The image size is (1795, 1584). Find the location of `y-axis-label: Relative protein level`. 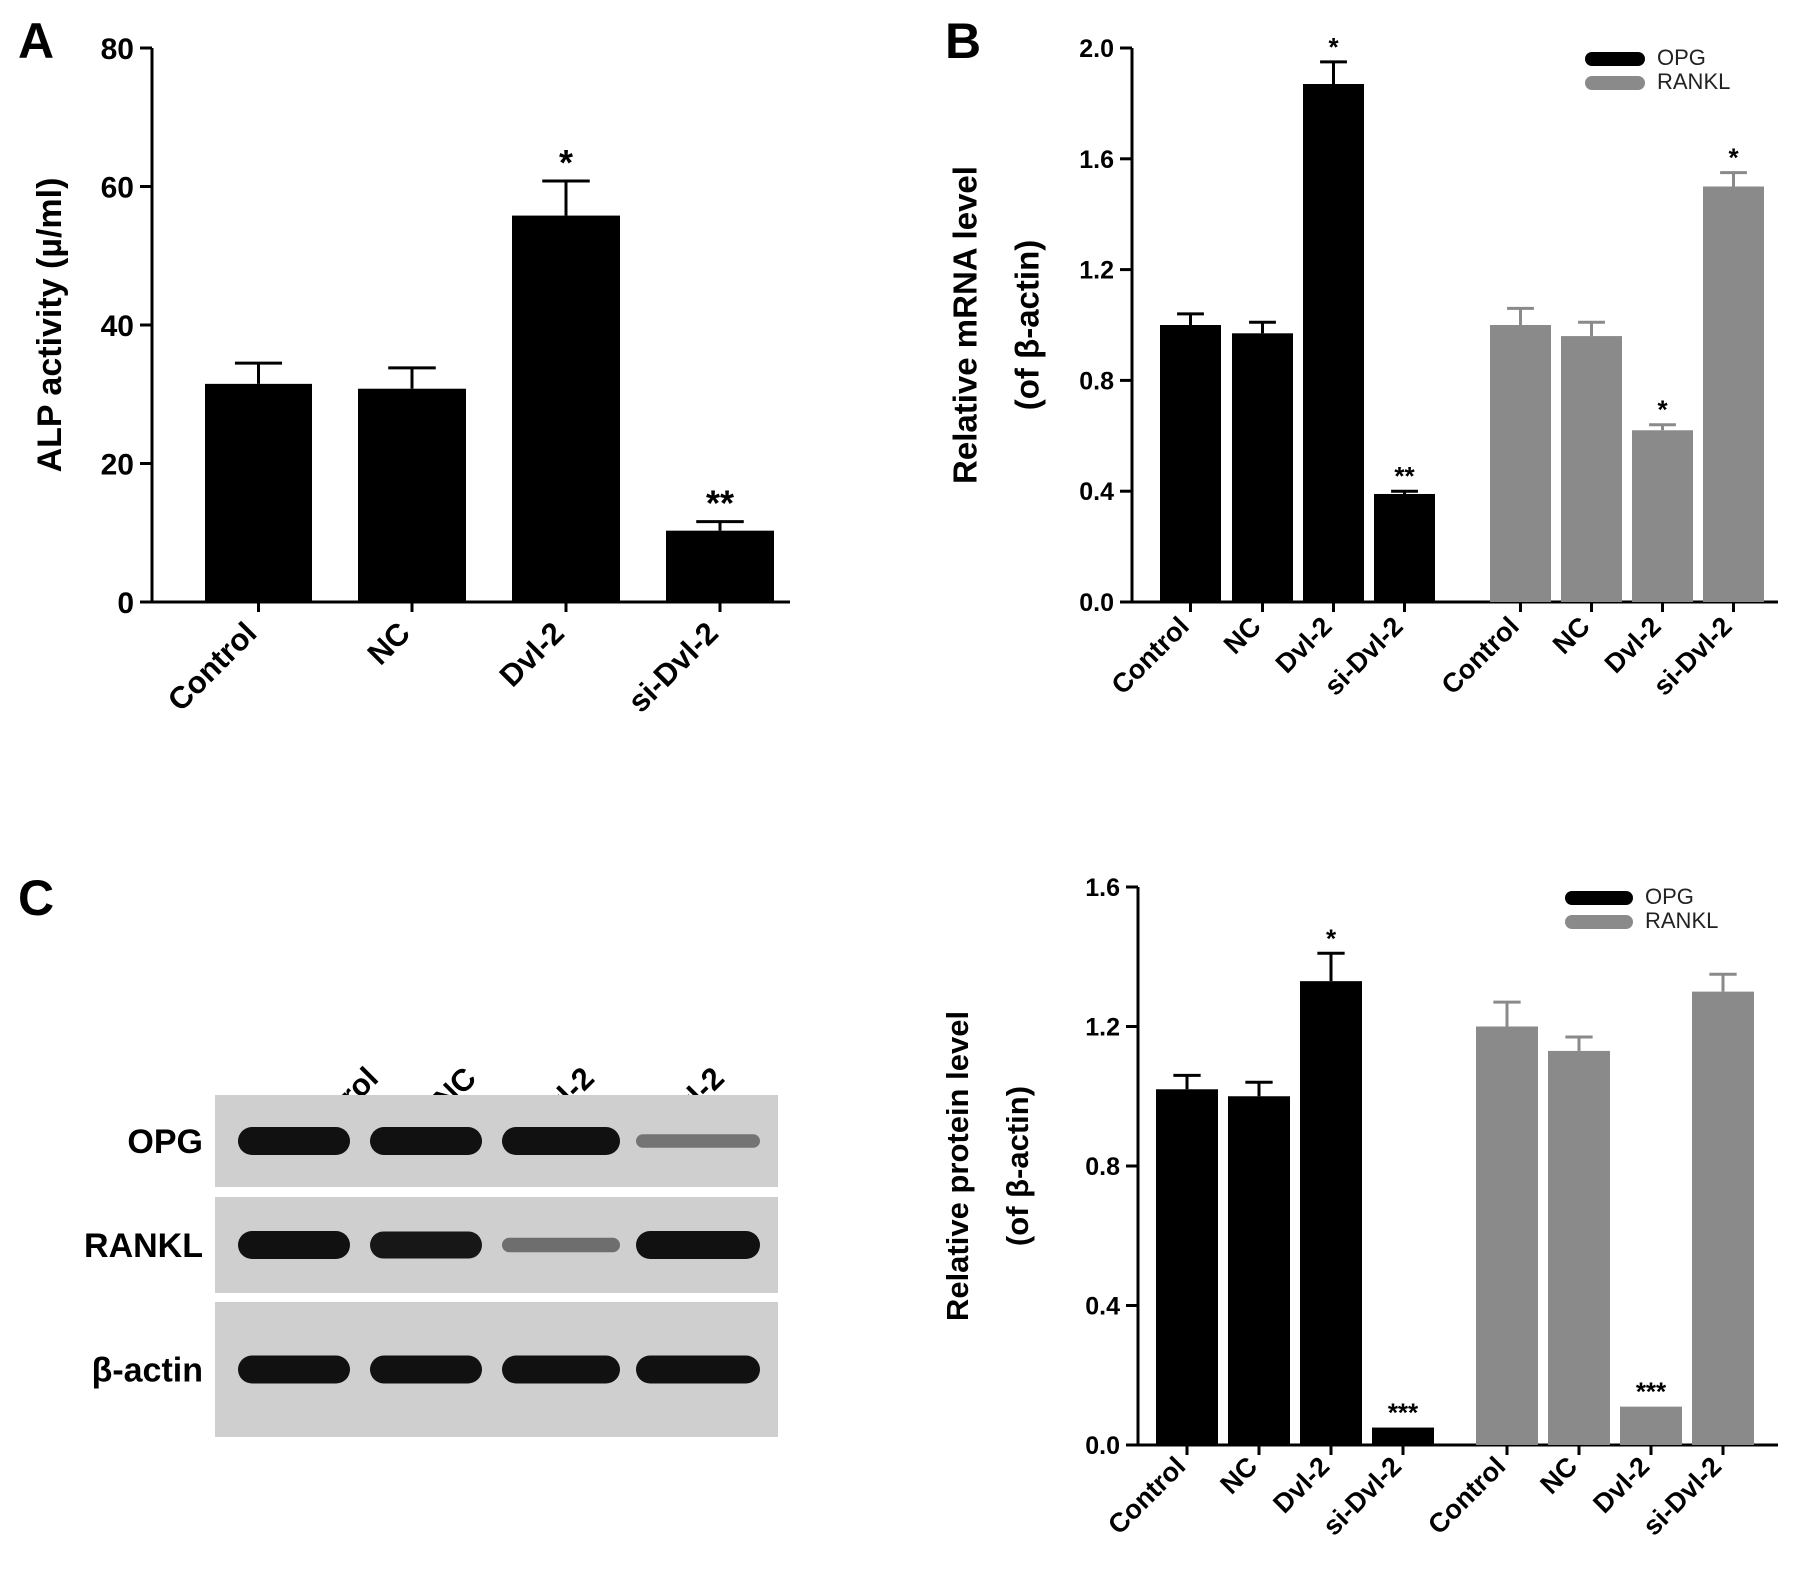

y-axis-label: Relative protein level is located at coordinates (957, 1166).